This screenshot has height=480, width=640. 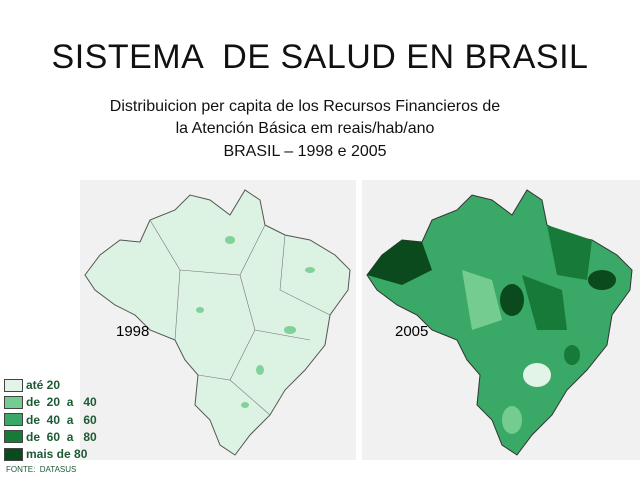 I want to click on legend-item: mais de 80, so click(x=50, y=454).